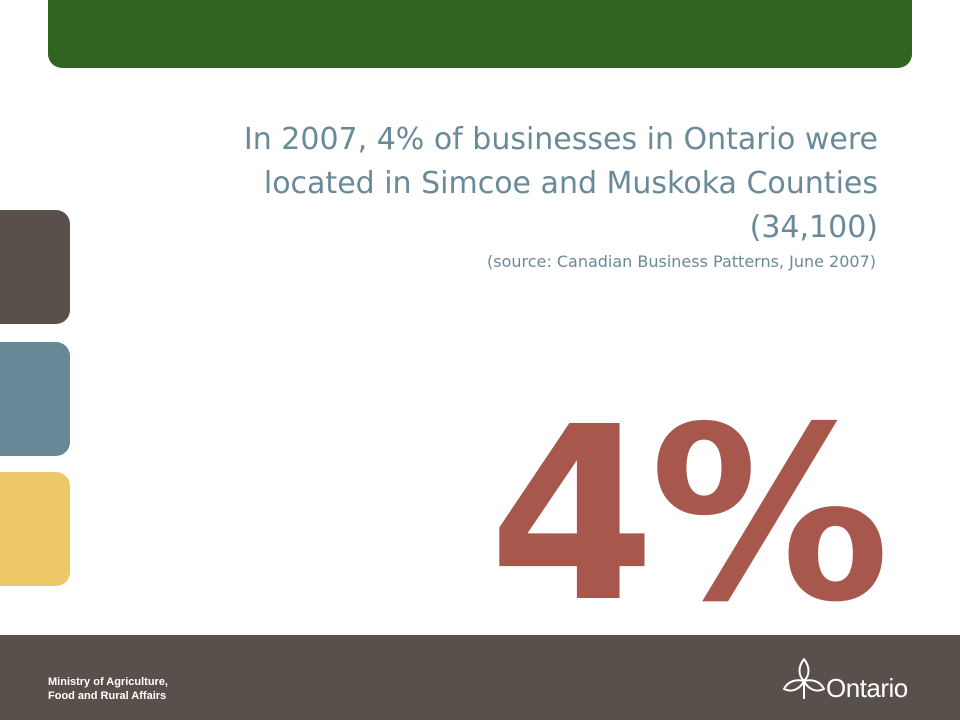 This screenshot has width=960, height=720. Describe the element at coordinates (804, 678) in the screenshot. I see `trillium-logo` at that location.